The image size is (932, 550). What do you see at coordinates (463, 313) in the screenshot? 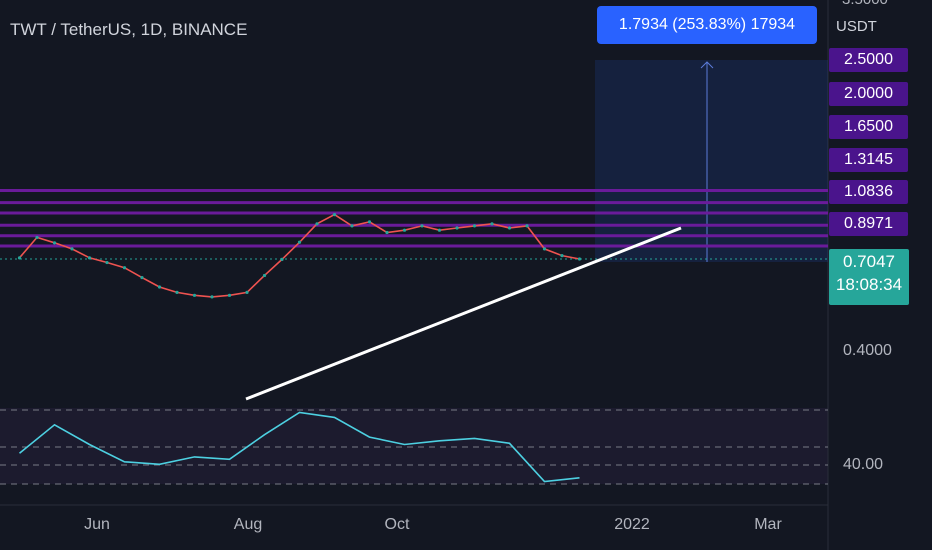
I see `trendline` at bounding box center [463, 313].